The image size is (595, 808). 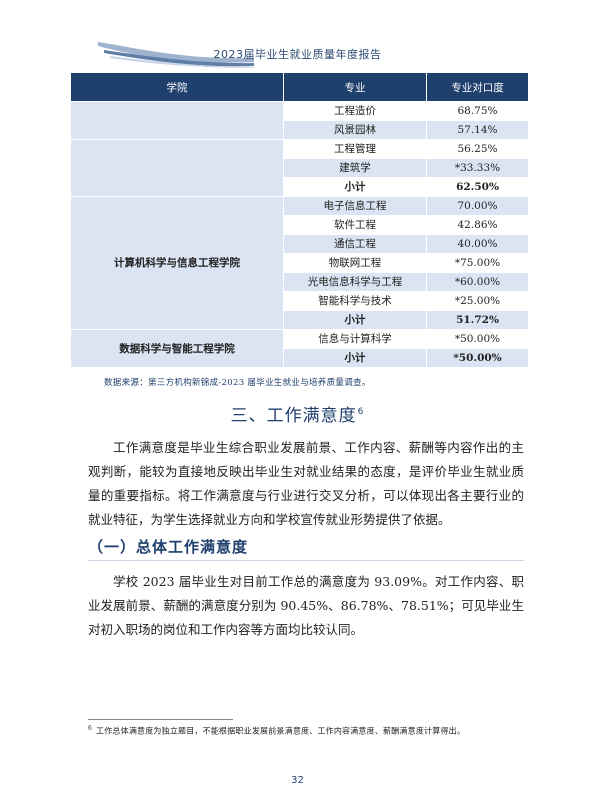 I want to click on match-rate-cell: 42.86%, so click(x=477, y=225).